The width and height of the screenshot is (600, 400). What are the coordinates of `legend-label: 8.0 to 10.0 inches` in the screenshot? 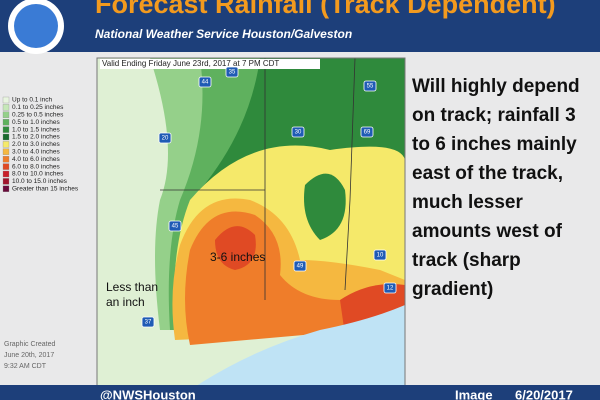 It's located at (38, 174).